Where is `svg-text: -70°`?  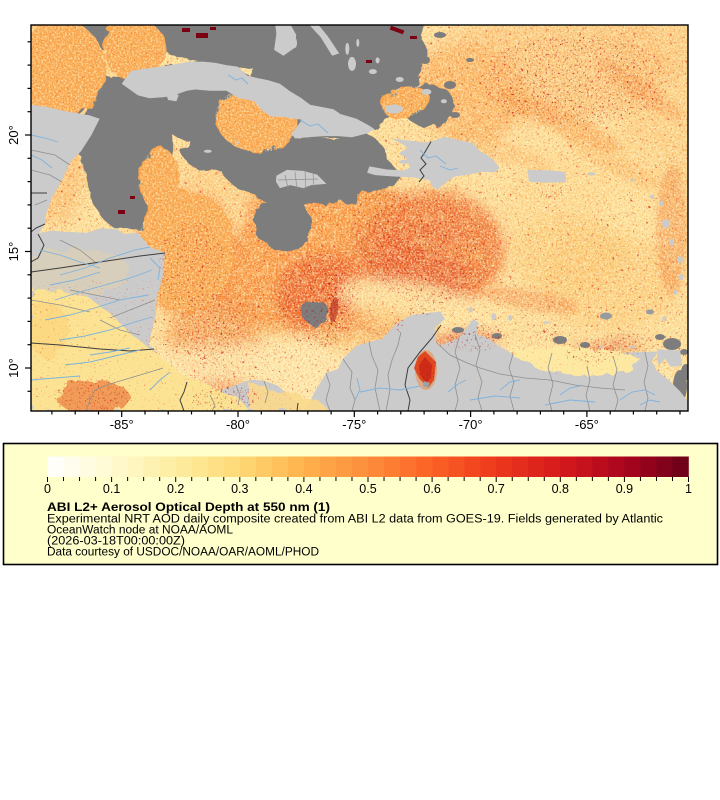 svg-text: -70° is located at coordinates (471, 424).